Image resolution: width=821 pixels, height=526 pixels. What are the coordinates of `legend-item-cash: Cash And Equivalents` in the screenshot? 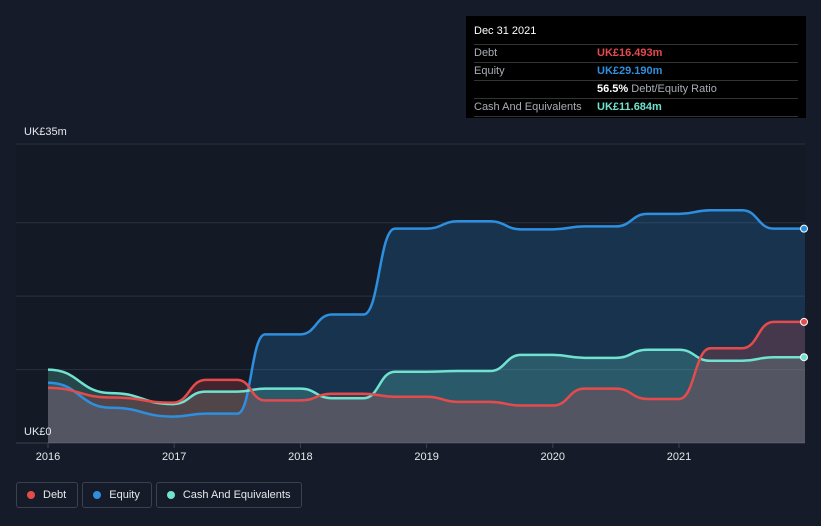 It's located at (229, 495).